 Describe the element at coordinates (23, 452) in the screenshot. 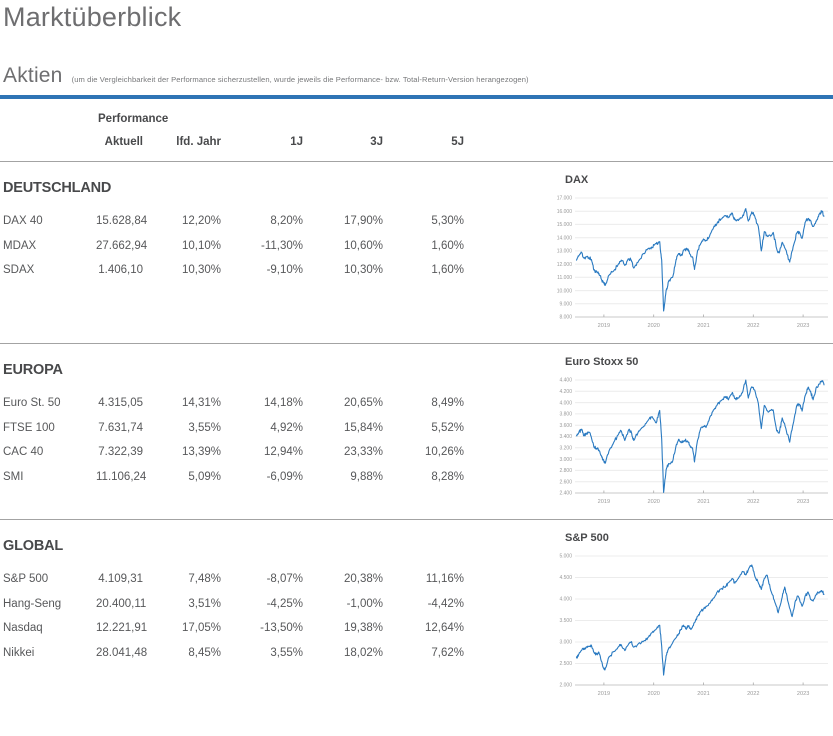

I see `index-name-cell: CAC 40` at that location.